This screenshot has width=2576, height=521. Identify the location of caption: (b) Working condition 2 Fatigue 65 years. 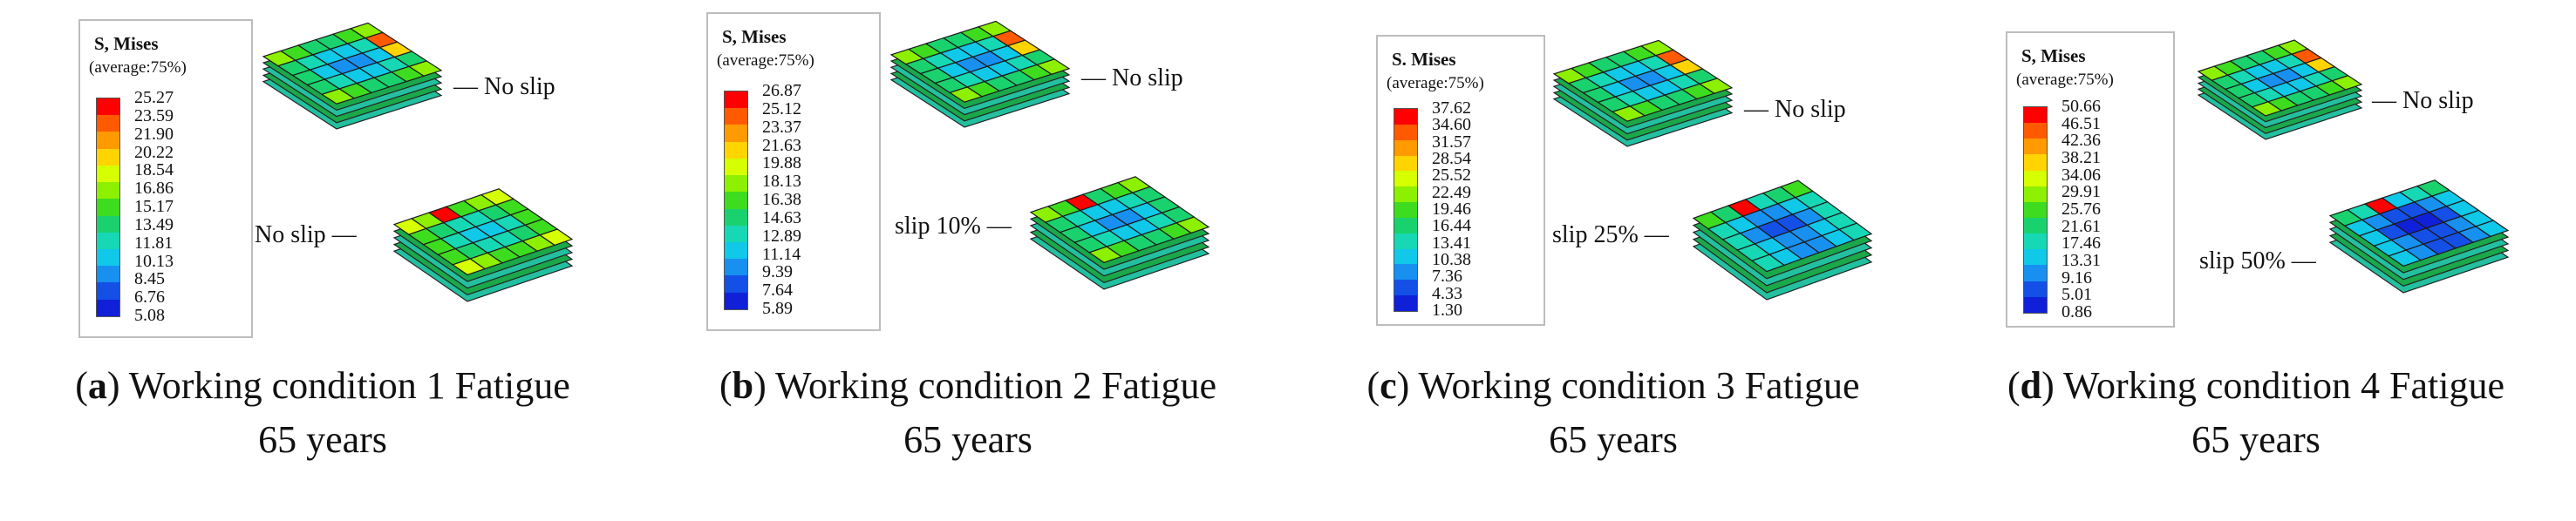
(968, 413).